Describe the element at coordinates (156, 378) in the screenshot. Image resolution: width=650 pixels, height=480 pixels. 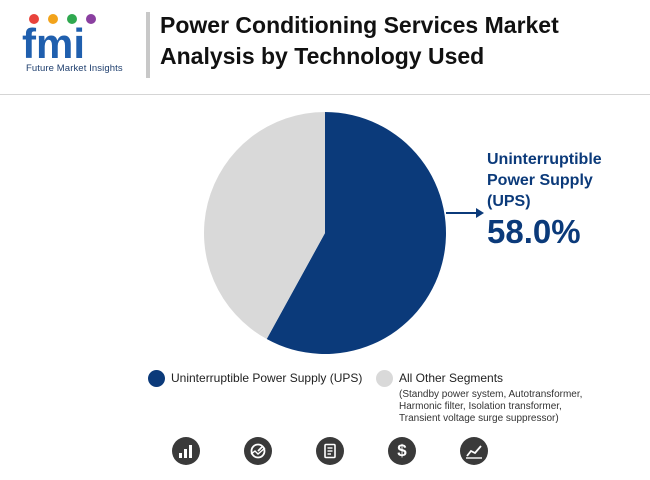
I see `legend-dot-ups` at that location.